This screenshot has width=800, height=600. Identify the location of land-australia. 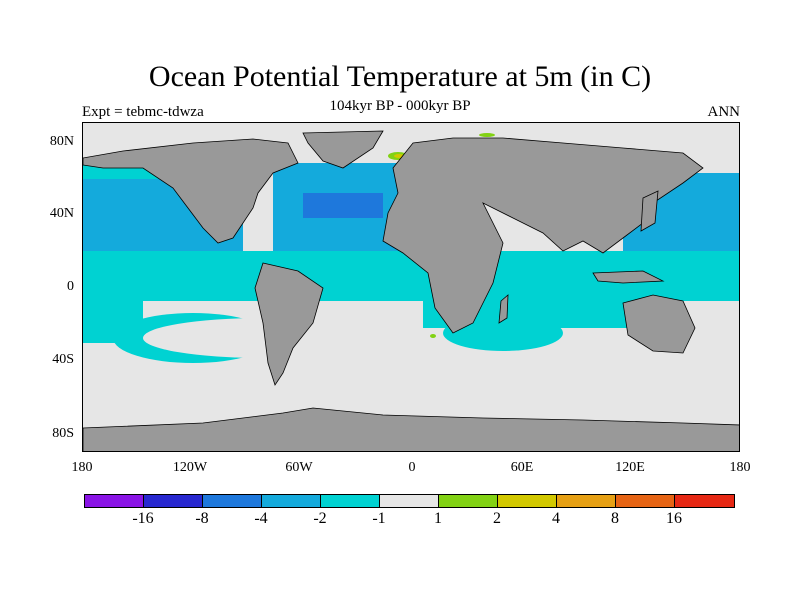
(659, 324).